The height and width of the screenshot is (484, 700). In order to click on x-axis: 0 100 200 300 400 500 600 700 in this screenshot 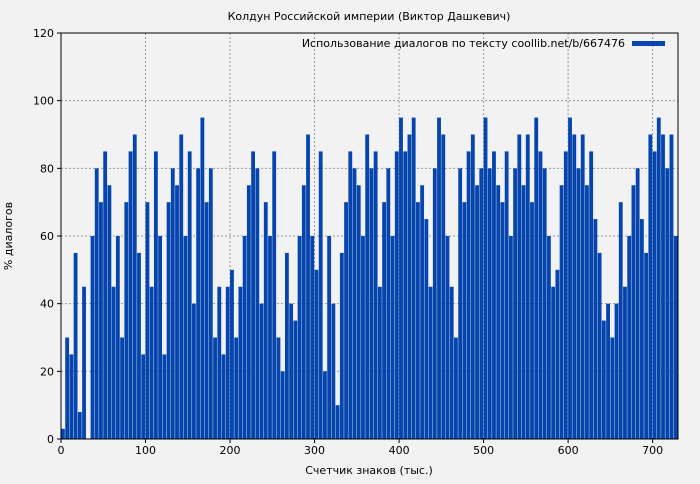, I will do `click(360, 448)`.